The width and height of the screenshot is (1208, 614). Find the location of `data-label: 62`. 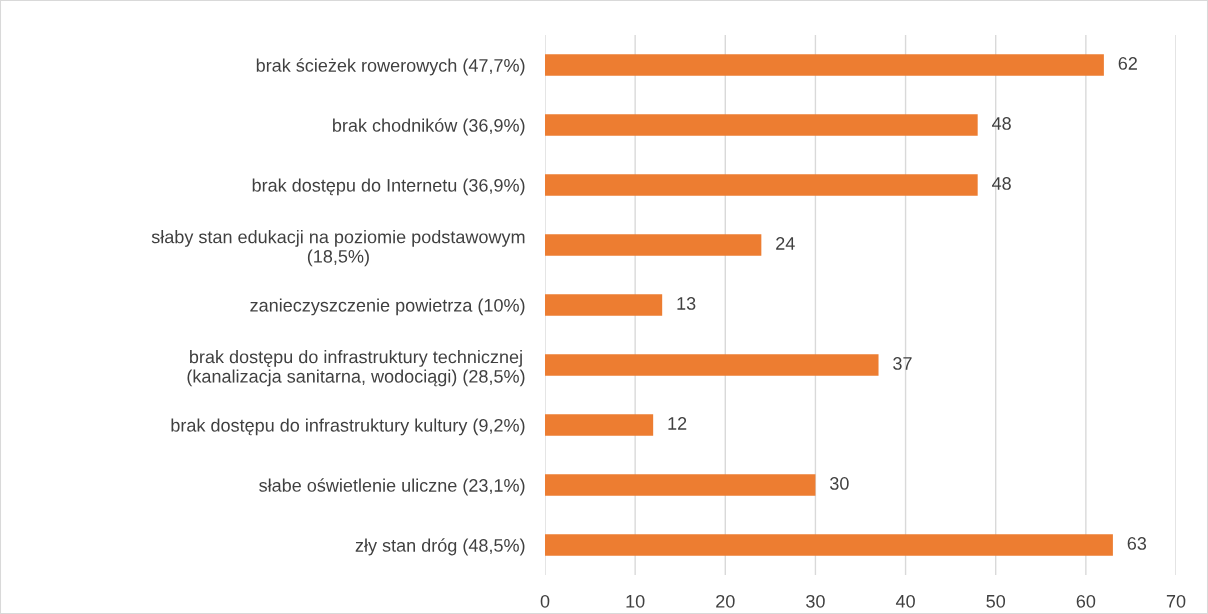

data-label: 62 is located at coordinates (1127, 63).